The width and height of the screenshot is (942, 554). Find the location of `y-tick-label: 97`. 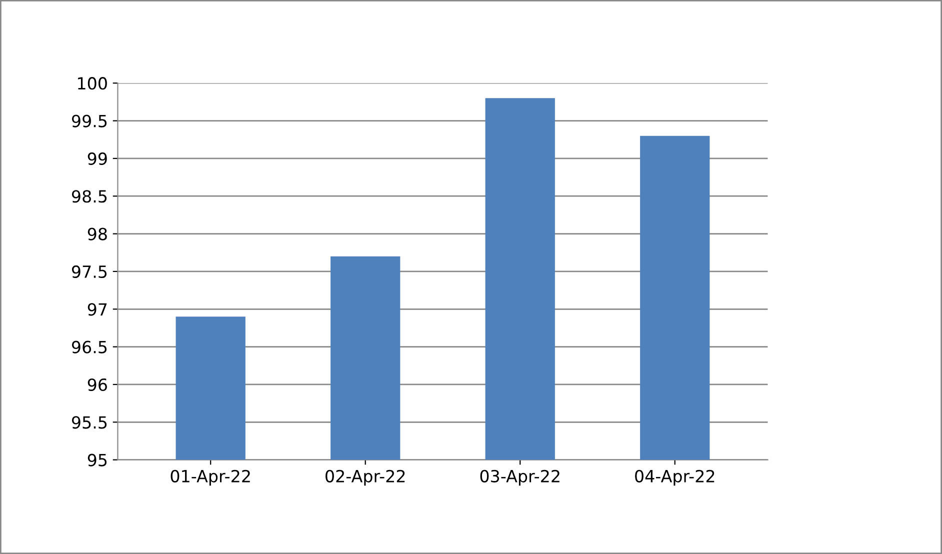

y-tick-label: 97 is located at coordinates (97, 309).